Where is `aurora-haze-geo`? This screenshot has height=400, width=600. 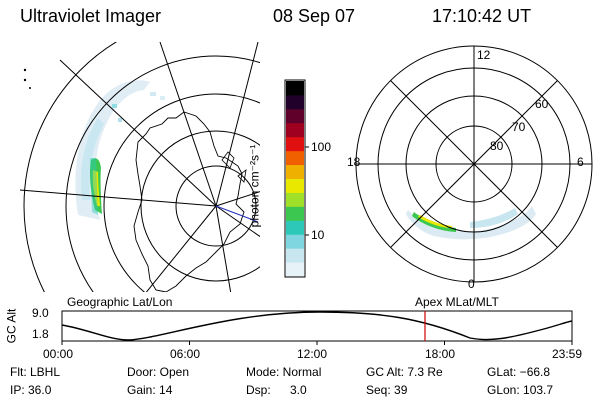
aurora-haze-geo is located at coordinates (120, 150).